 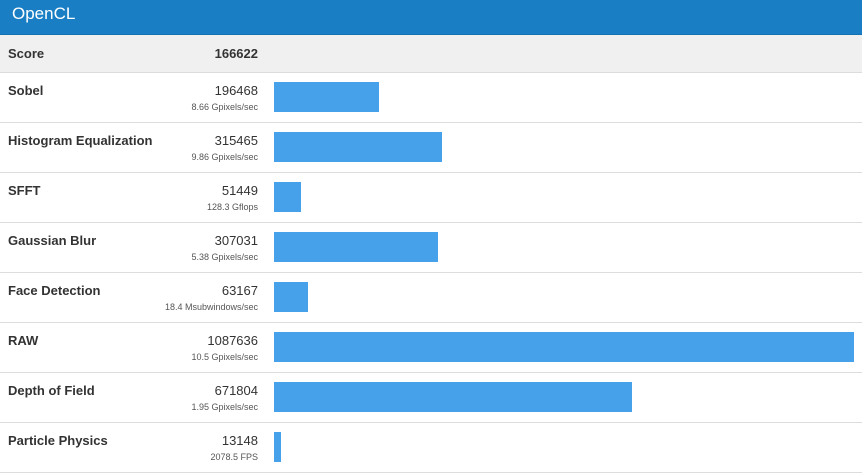 I want to click on benchmark-throughput: 8.66 Gpixels/sec, so click(x=224, y=107).